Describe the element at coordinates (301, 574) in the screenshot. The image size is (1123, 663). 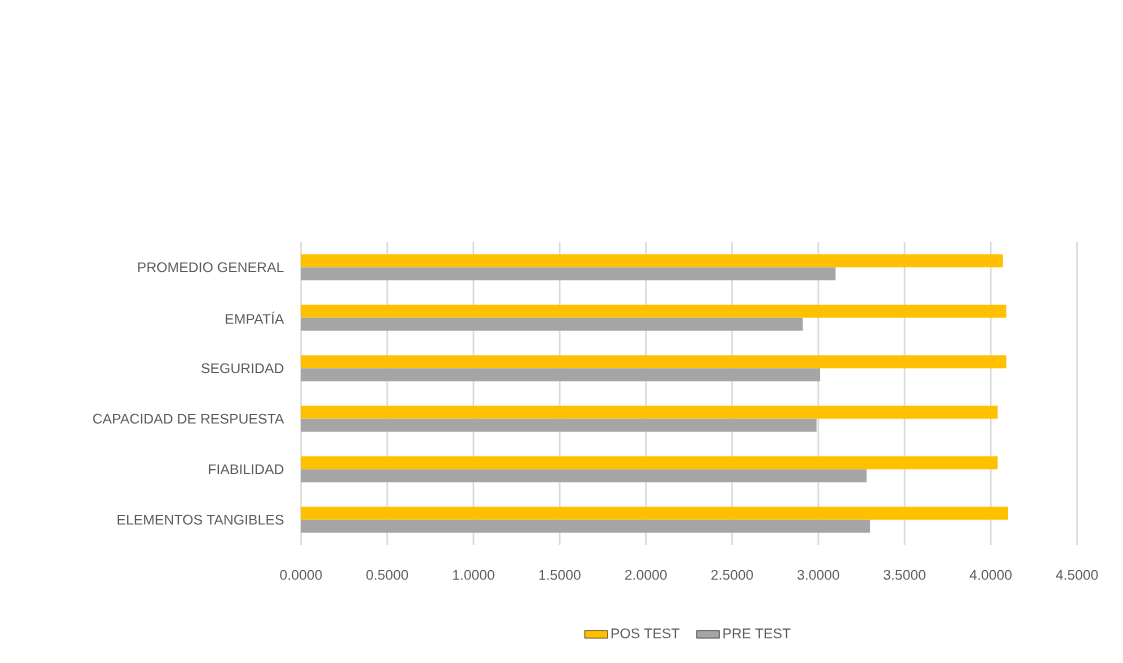
I see `x-tick-label: 0.0000` at that location.